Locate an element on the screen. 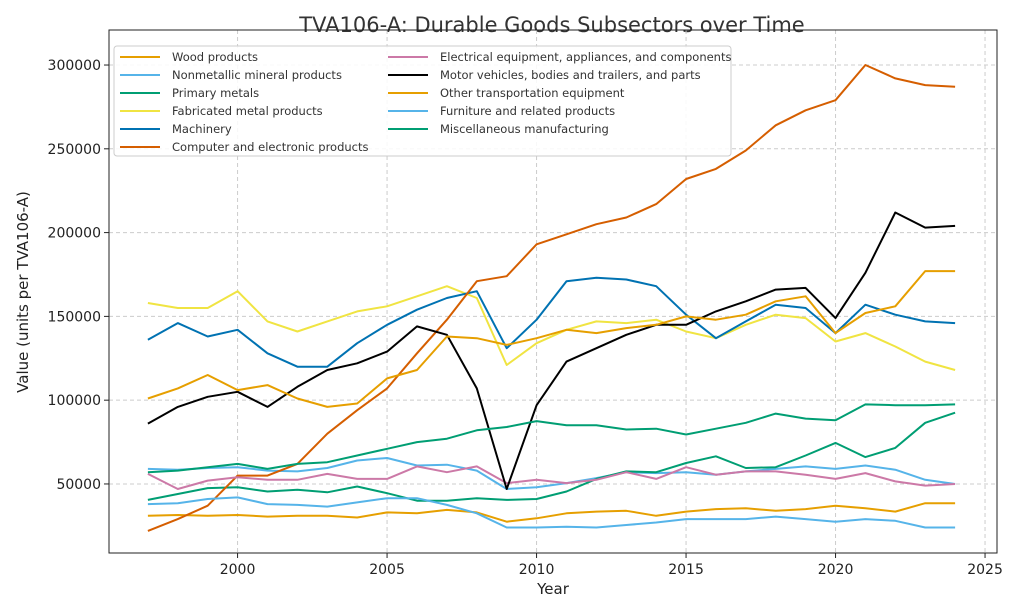 The height and width of the screenshot is (614, 1024). y-tick-label: 150000 is located at coordinates (74, 317).